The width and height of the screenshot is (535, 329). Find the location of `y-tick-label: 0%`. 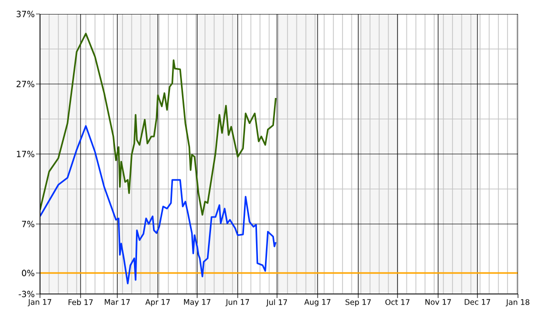

y-tick-label: 0% is located at coordinates (28, 273).